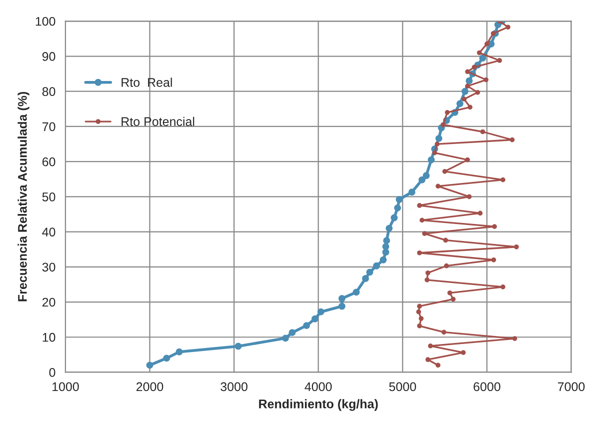 This screenshot has width=595, height=423. What do you see at coordinates (49, 91) in the screenshot?
I see `y-tick-label: 80` at bounding box center [49, 91].